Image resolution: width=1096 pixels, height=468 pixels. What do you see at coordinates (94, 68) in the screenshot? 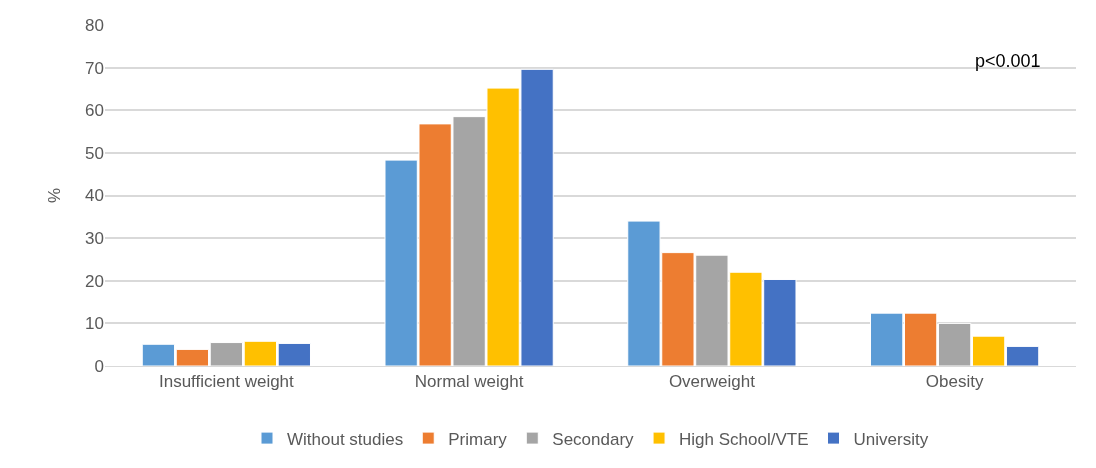
I see `y-tick-label: 70` at bounding box center [94, 68].